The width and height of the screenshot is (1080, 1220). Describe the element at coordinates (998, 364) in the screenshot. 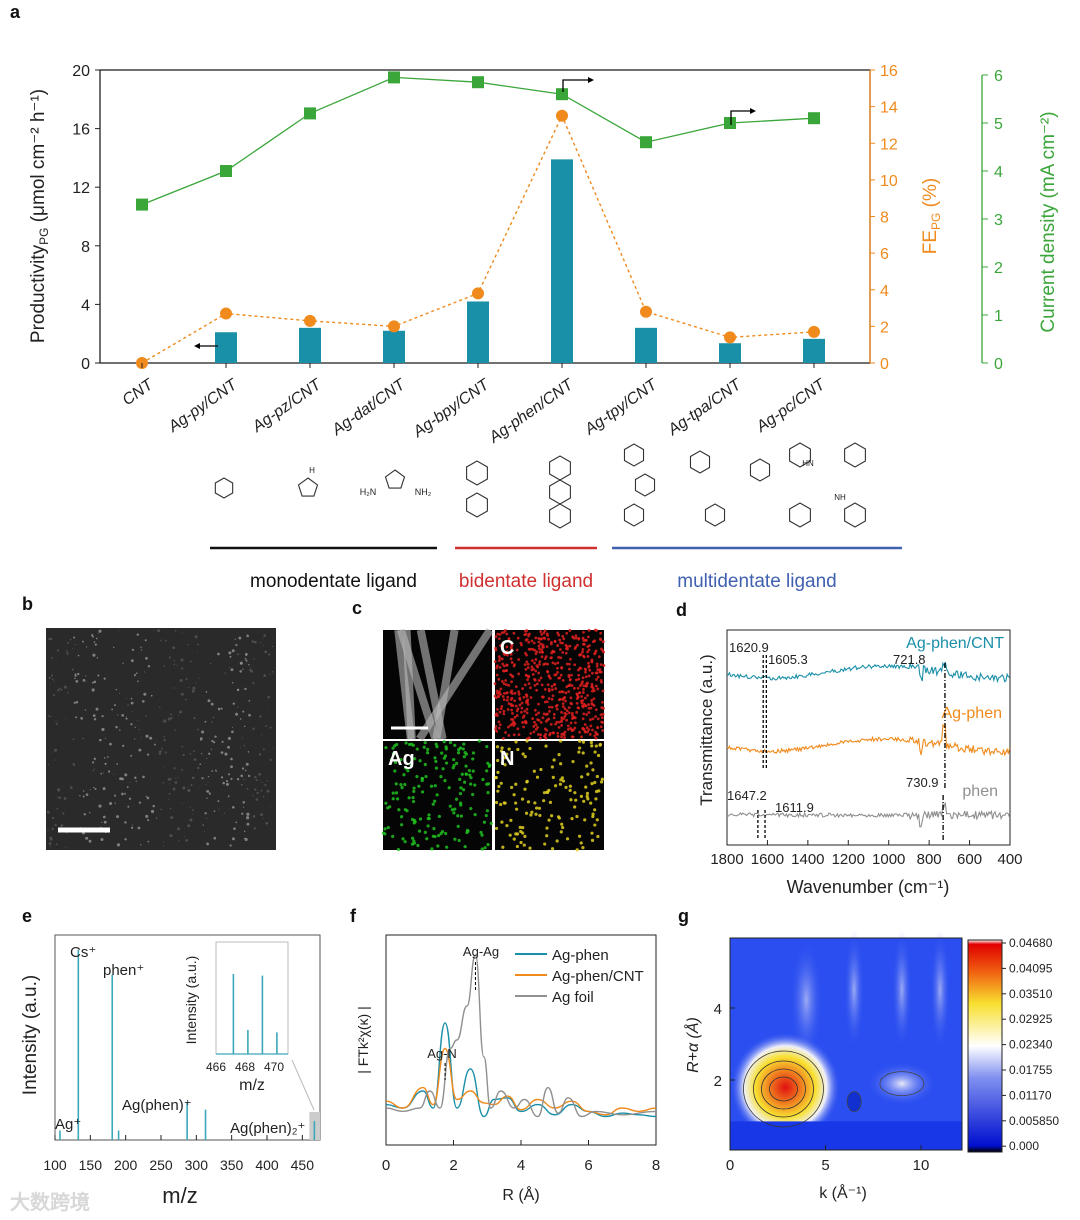

I see `cd-tick-label: 0` at that location.